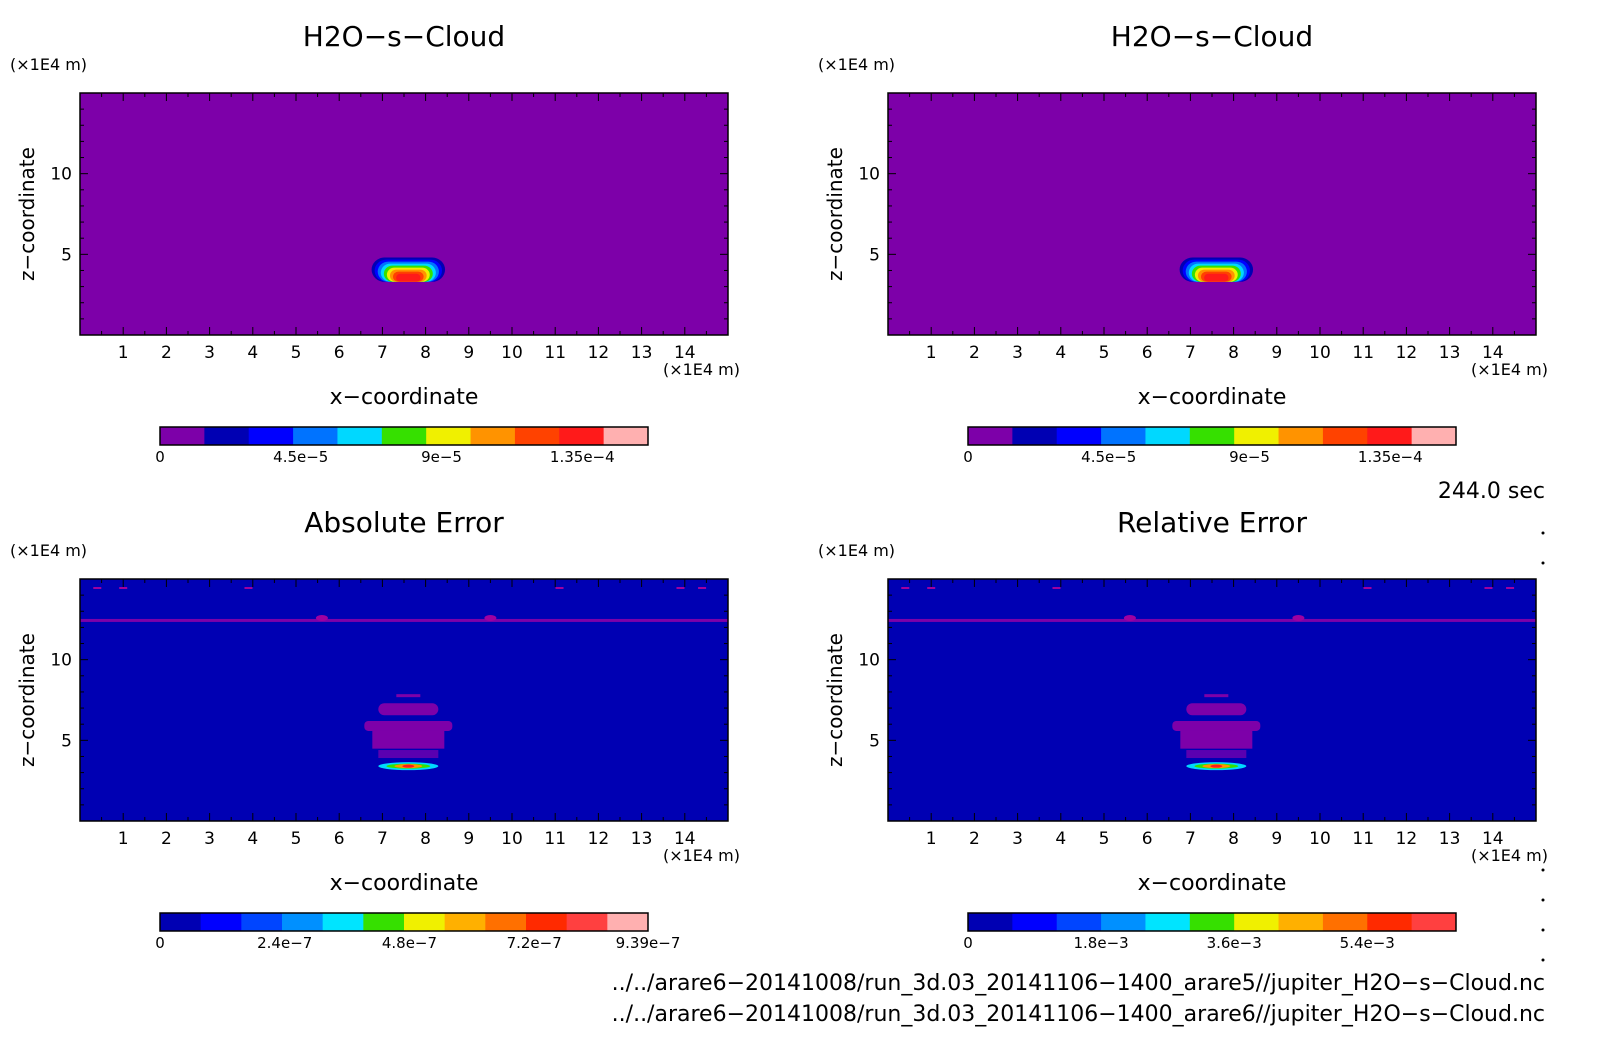  I want to click on plot-background, so click(1212, 214).